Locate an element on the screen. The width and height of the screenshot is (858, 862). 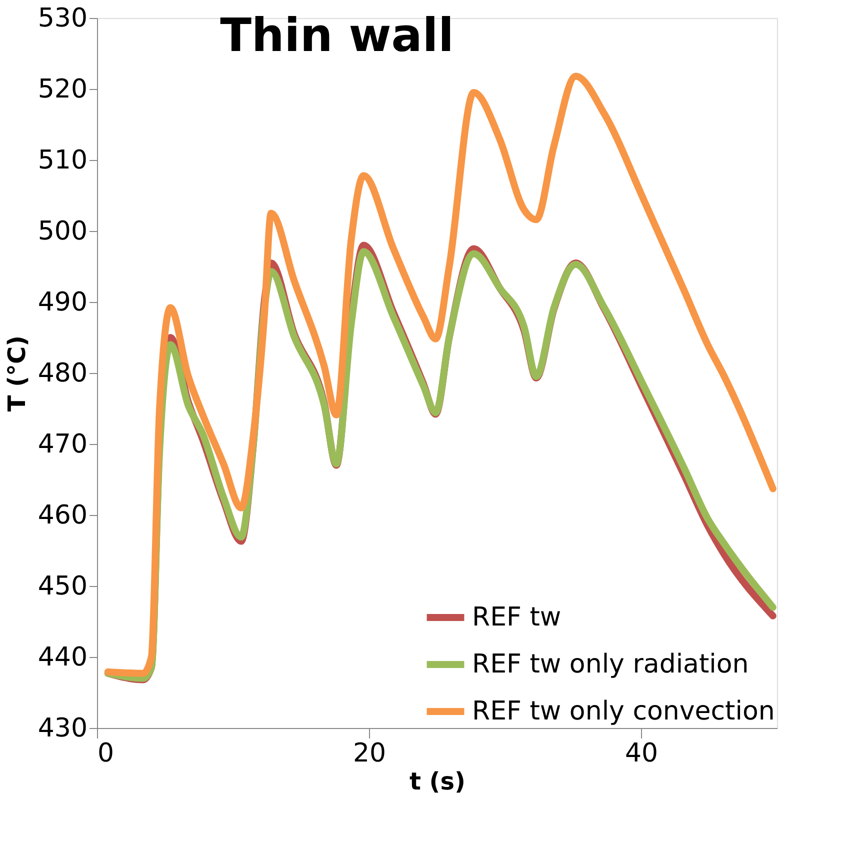
y-tick-label: 520 is located at coordinates (63, 89).